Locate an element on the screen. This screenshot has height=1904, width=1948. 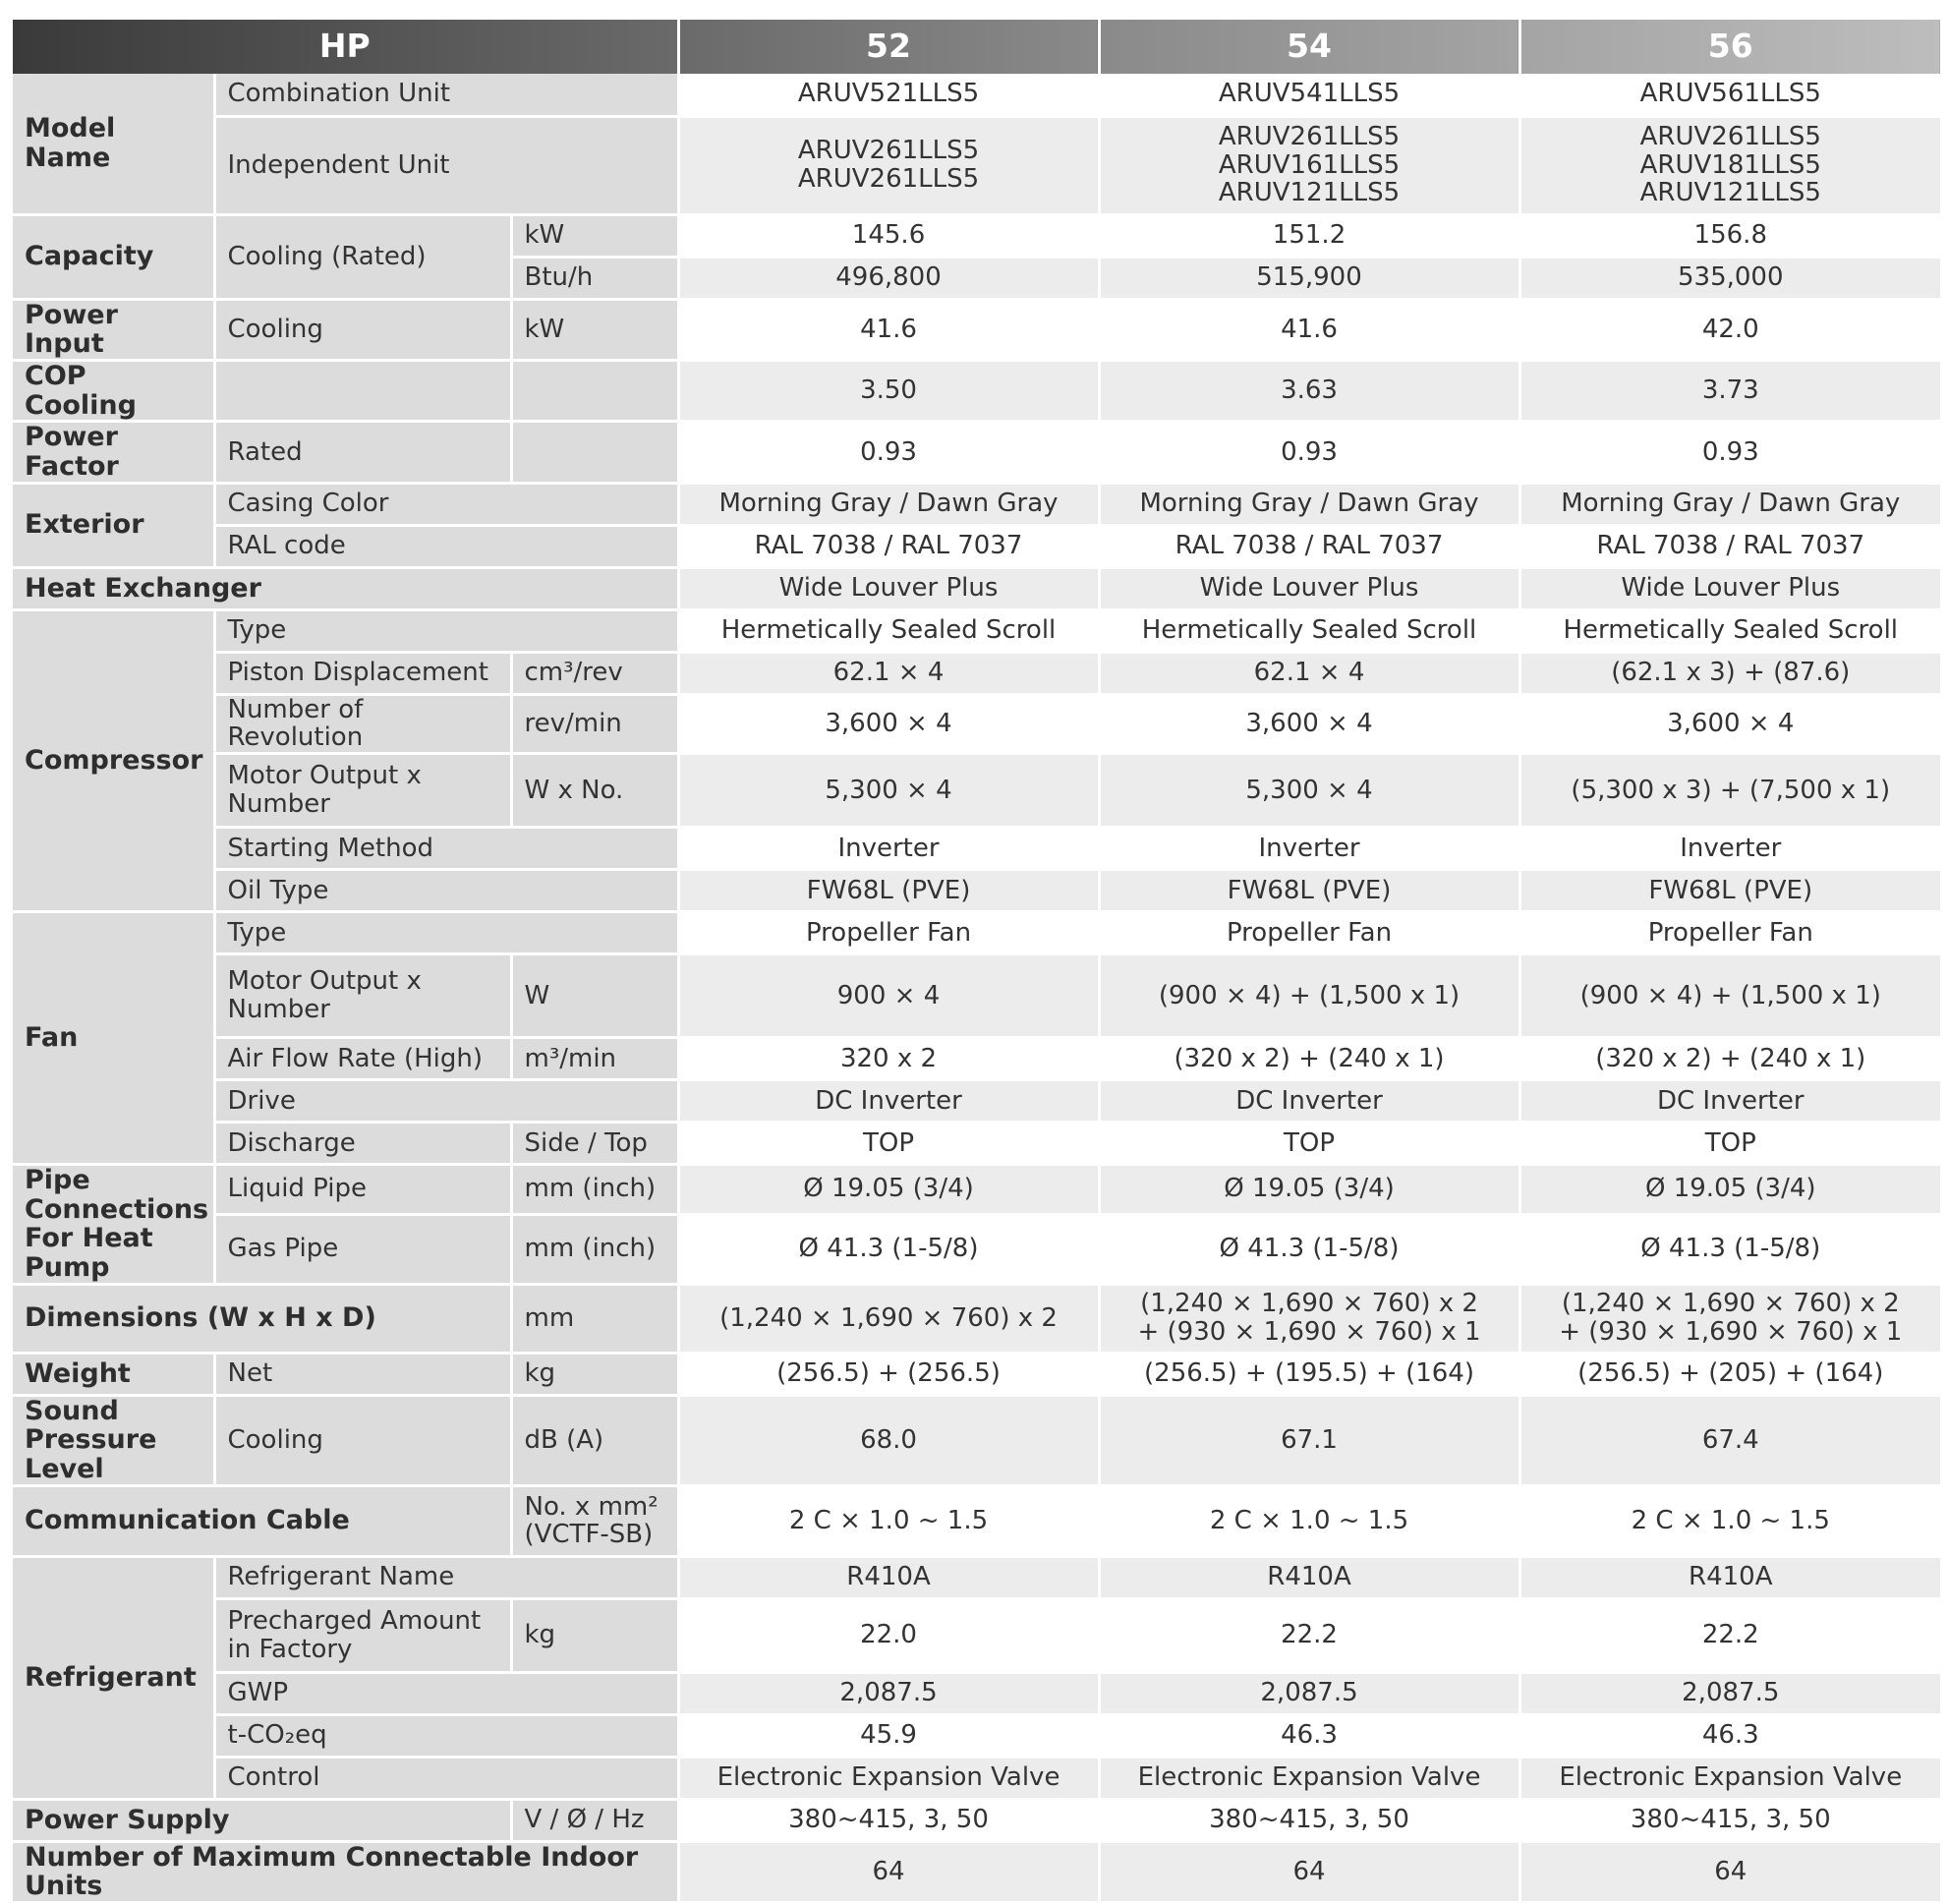
row-subcategory: Refrigerant Name is located at coordinates (447, 1578).